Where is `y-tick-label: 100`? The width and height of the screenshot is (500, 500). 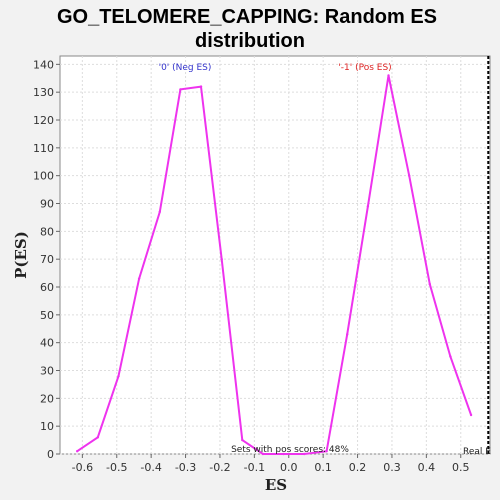 y-tick-label: 100 is located at coordinates (43, 176).